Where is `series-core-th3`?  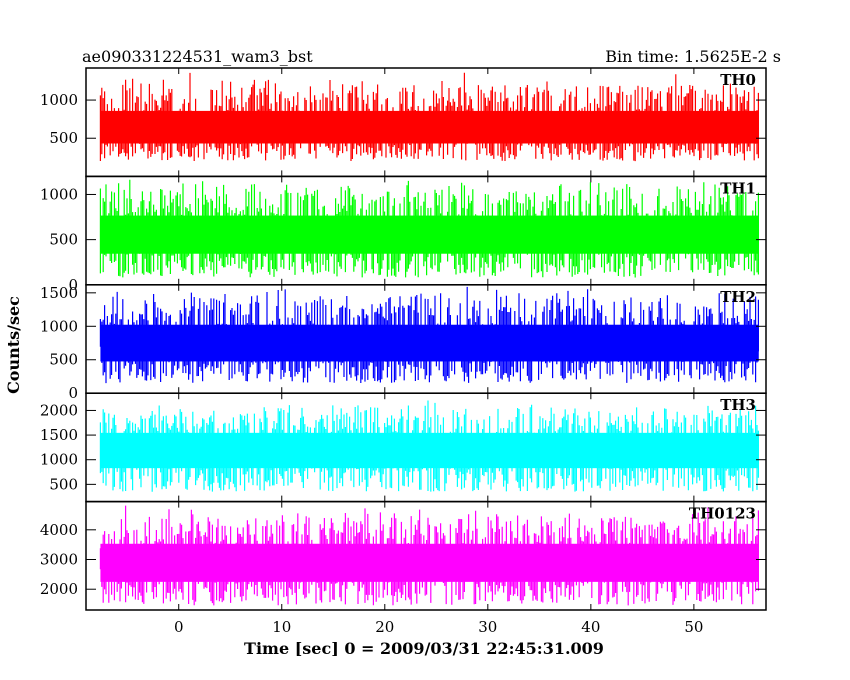
series-core-th3 is located at coordinates (429, 450).